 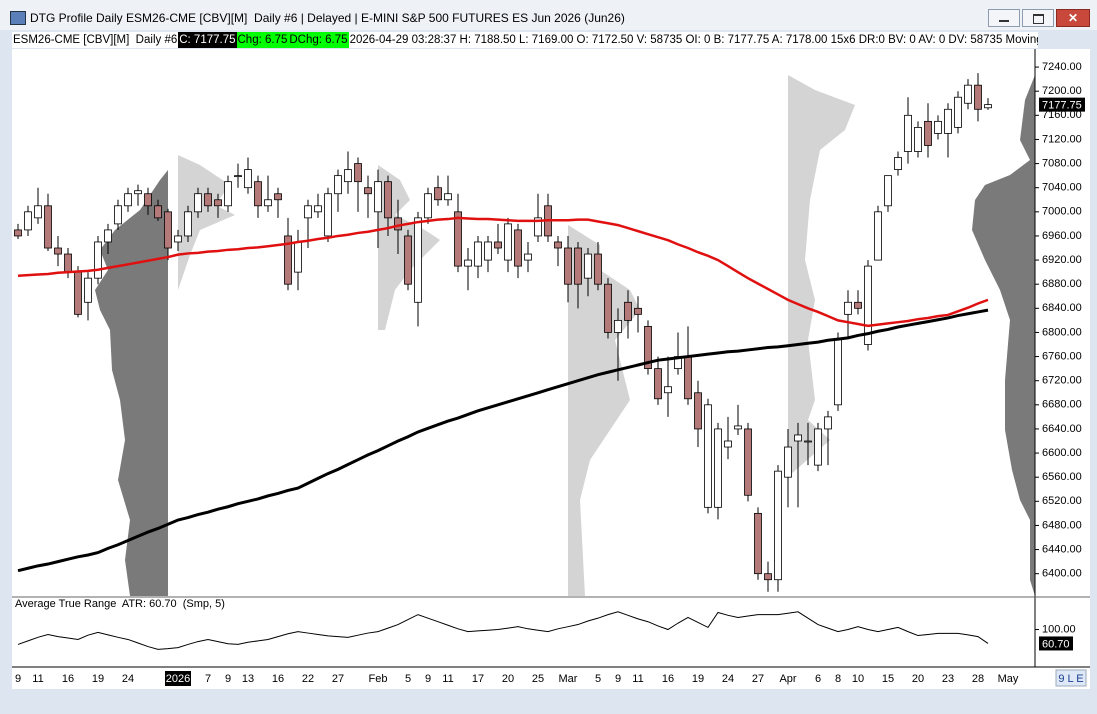 What do you see at coordinates (207, 40) in the screenshot?
I see `close-field: C: 7177.75` at bounding box center [207, 40].